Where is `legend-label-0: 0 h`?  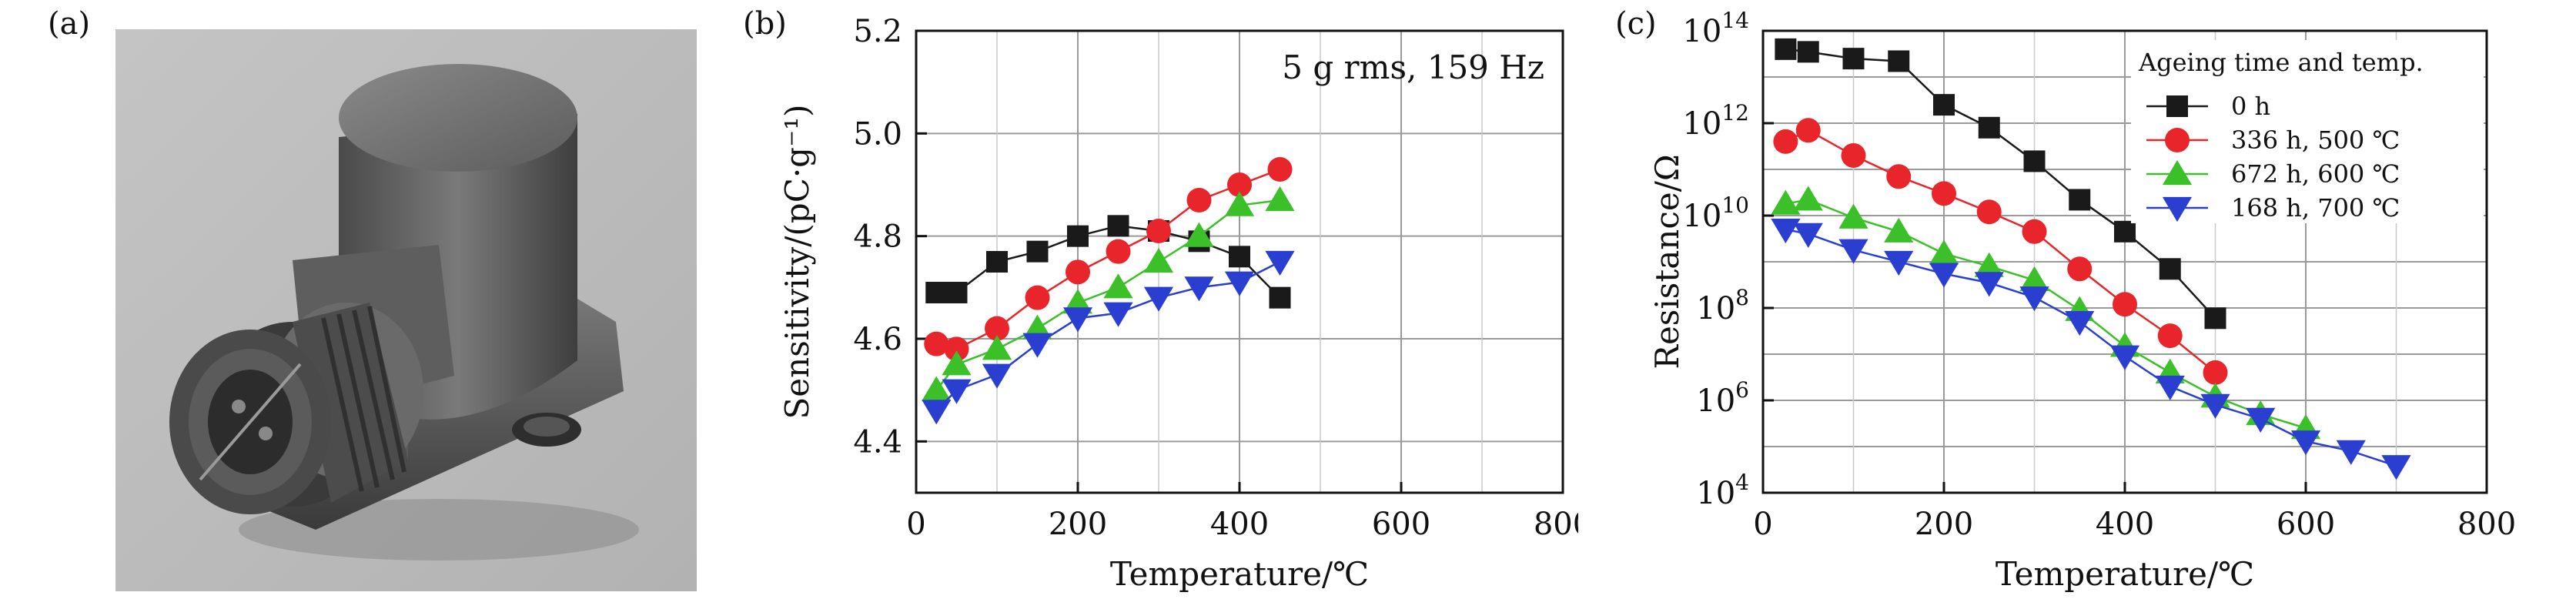
legend-label-0: 0 h is located at coordinates (2251, 106).